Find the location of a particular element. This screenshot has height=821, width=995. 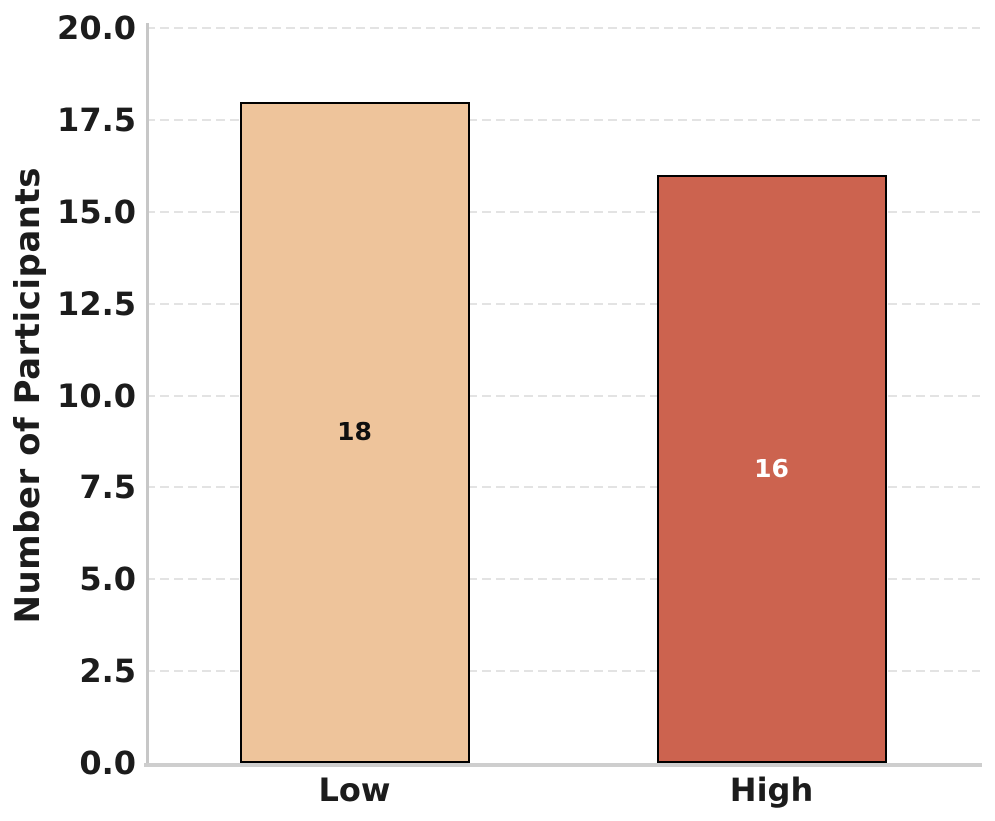

y-tick-label-0.0: 0.0 is located at coordinates (107, 763).